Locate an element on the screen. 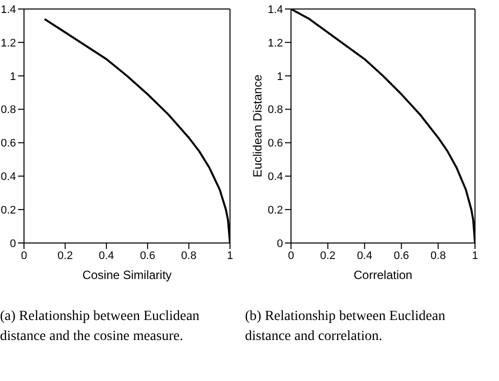 This screenshot has width=499, height=381. text: (a) Relationship between Euclidean distance and the cosine measure. is located at coordinates (100, 327).